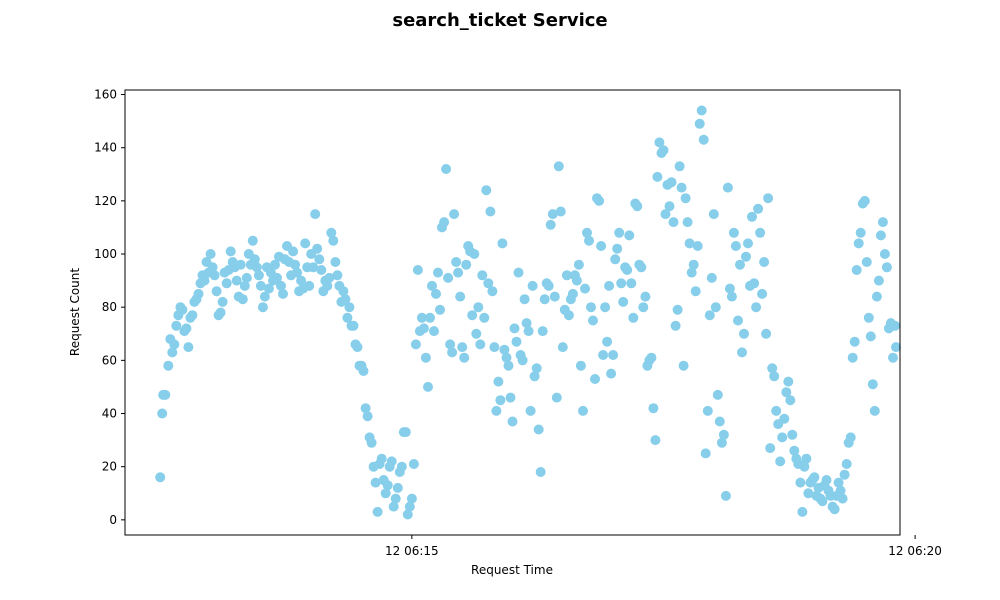  What do you see at coordinates (105, 201) in the screenshot?
I see `y-tick-label: 120` at bounding box center [105, 201].